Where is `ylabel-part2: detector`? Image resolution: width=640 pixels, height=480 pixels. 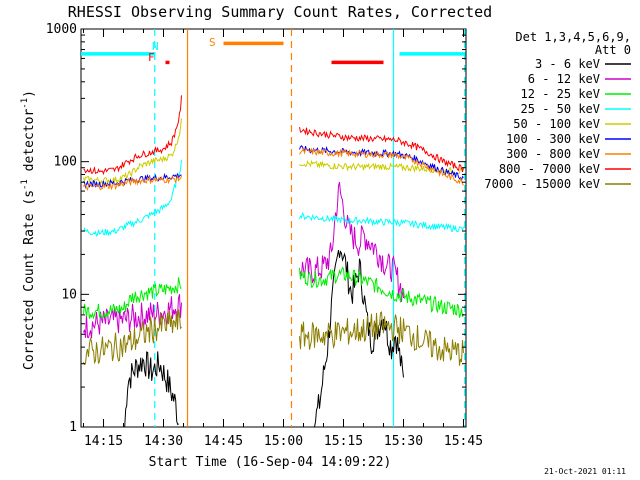
ylabel-part2: detector is located at coordinates (29, 144).